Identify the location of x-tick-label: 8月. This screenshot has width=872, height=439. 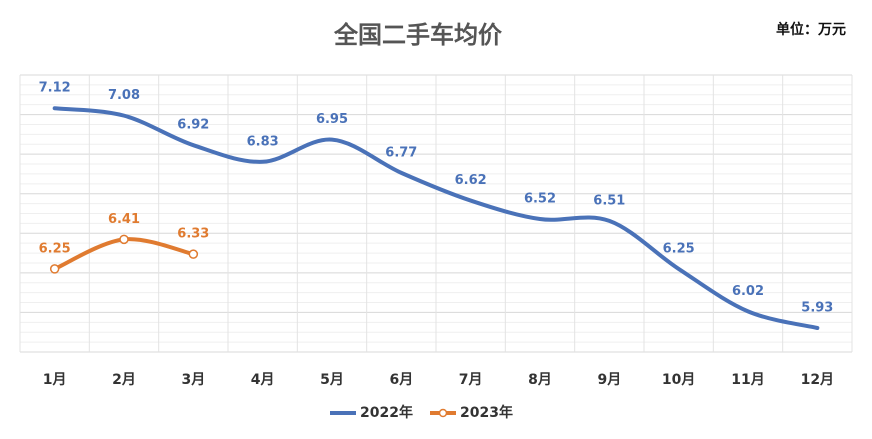
(540, 380).